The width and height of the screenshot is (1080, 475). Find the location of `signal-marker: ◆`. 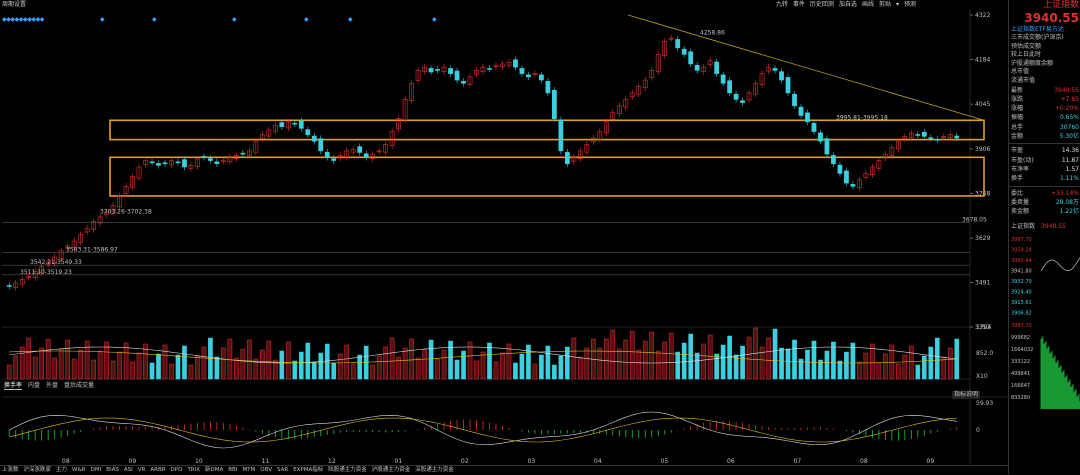

signal-marker: ◆ is located at coordinates (102, 19).